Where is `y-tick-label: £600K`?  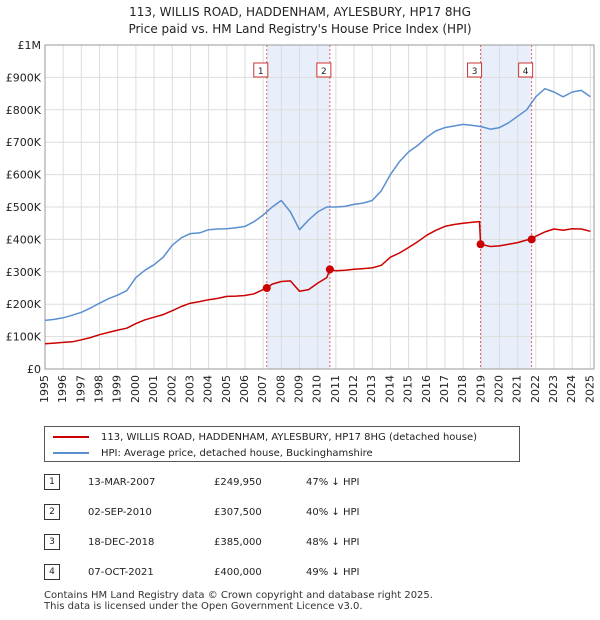
y-tick-label: £600K is located at coordinates (24, 175).